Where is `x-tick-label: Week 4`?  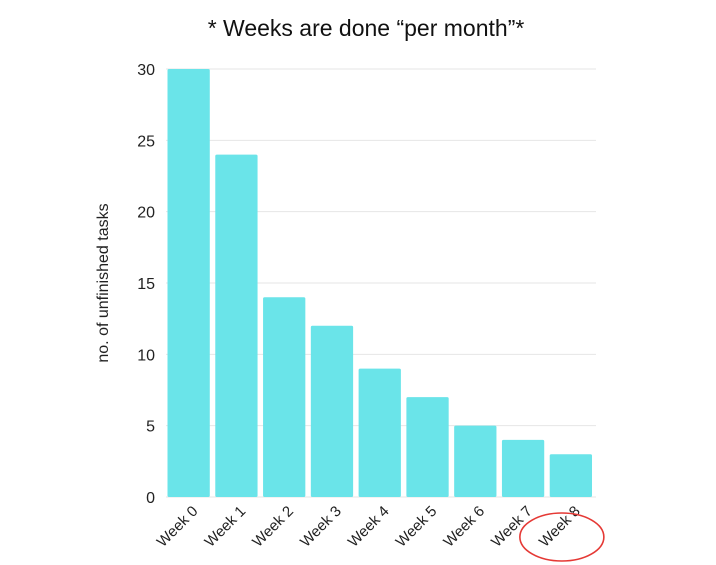 x-tick-label: Week 4 is located at coordinates (369, 527).